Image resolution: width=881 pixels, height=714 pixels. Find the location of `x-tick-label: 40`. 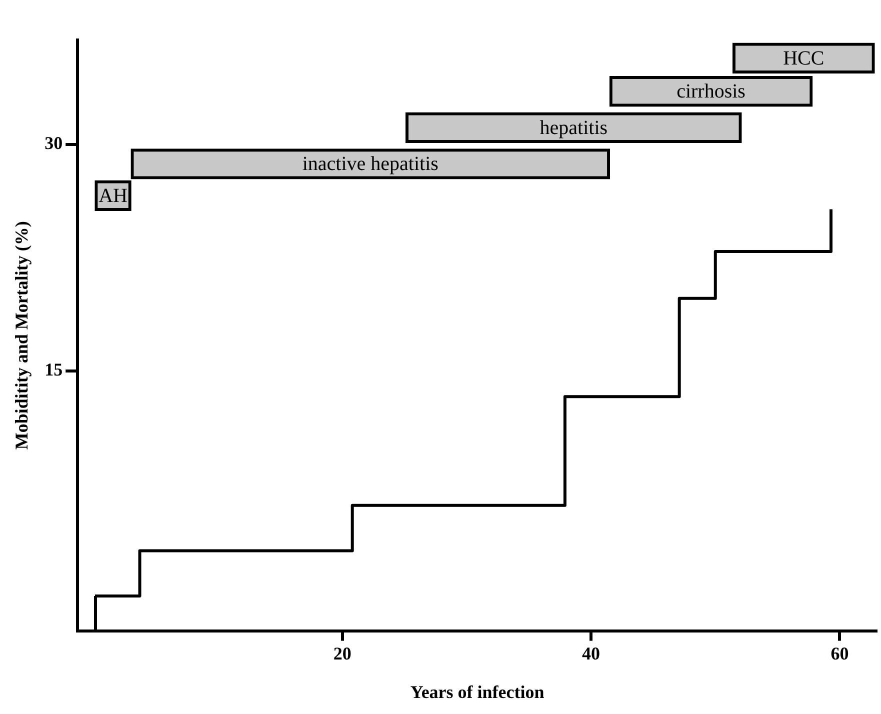

x-tick-label: 40 is located at coordinates (591, 653).